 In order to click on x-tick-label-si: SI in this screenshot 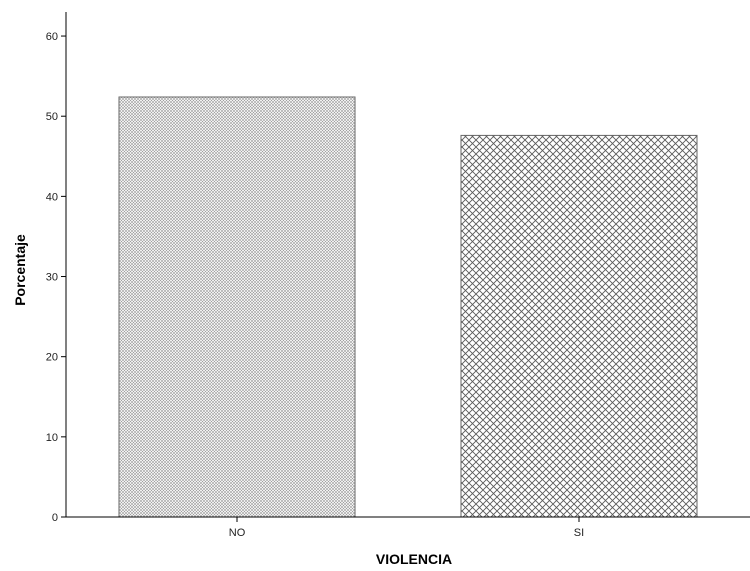, I will do `click(579, 533)`.